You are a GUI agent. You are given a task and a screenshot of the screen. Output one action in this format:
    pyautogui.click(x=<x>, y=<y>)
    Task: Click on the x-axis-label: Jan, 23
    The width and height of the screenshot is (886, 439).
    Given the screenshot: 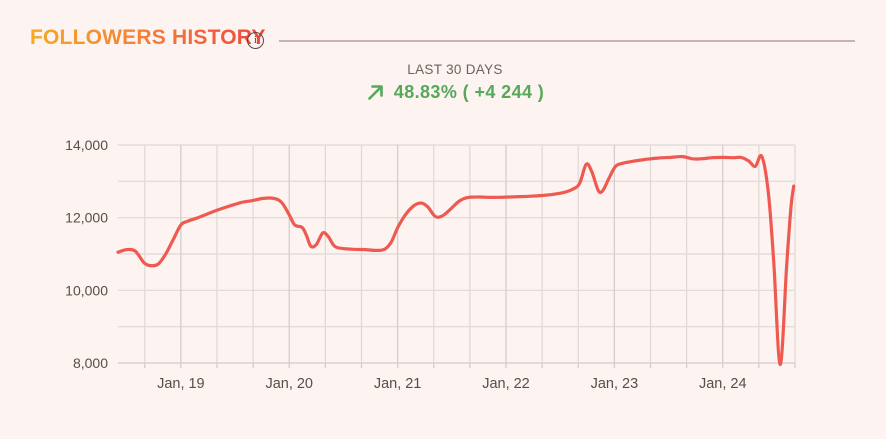 What is the action you would take?
    pyautogui.click(x=615, y=384)
    